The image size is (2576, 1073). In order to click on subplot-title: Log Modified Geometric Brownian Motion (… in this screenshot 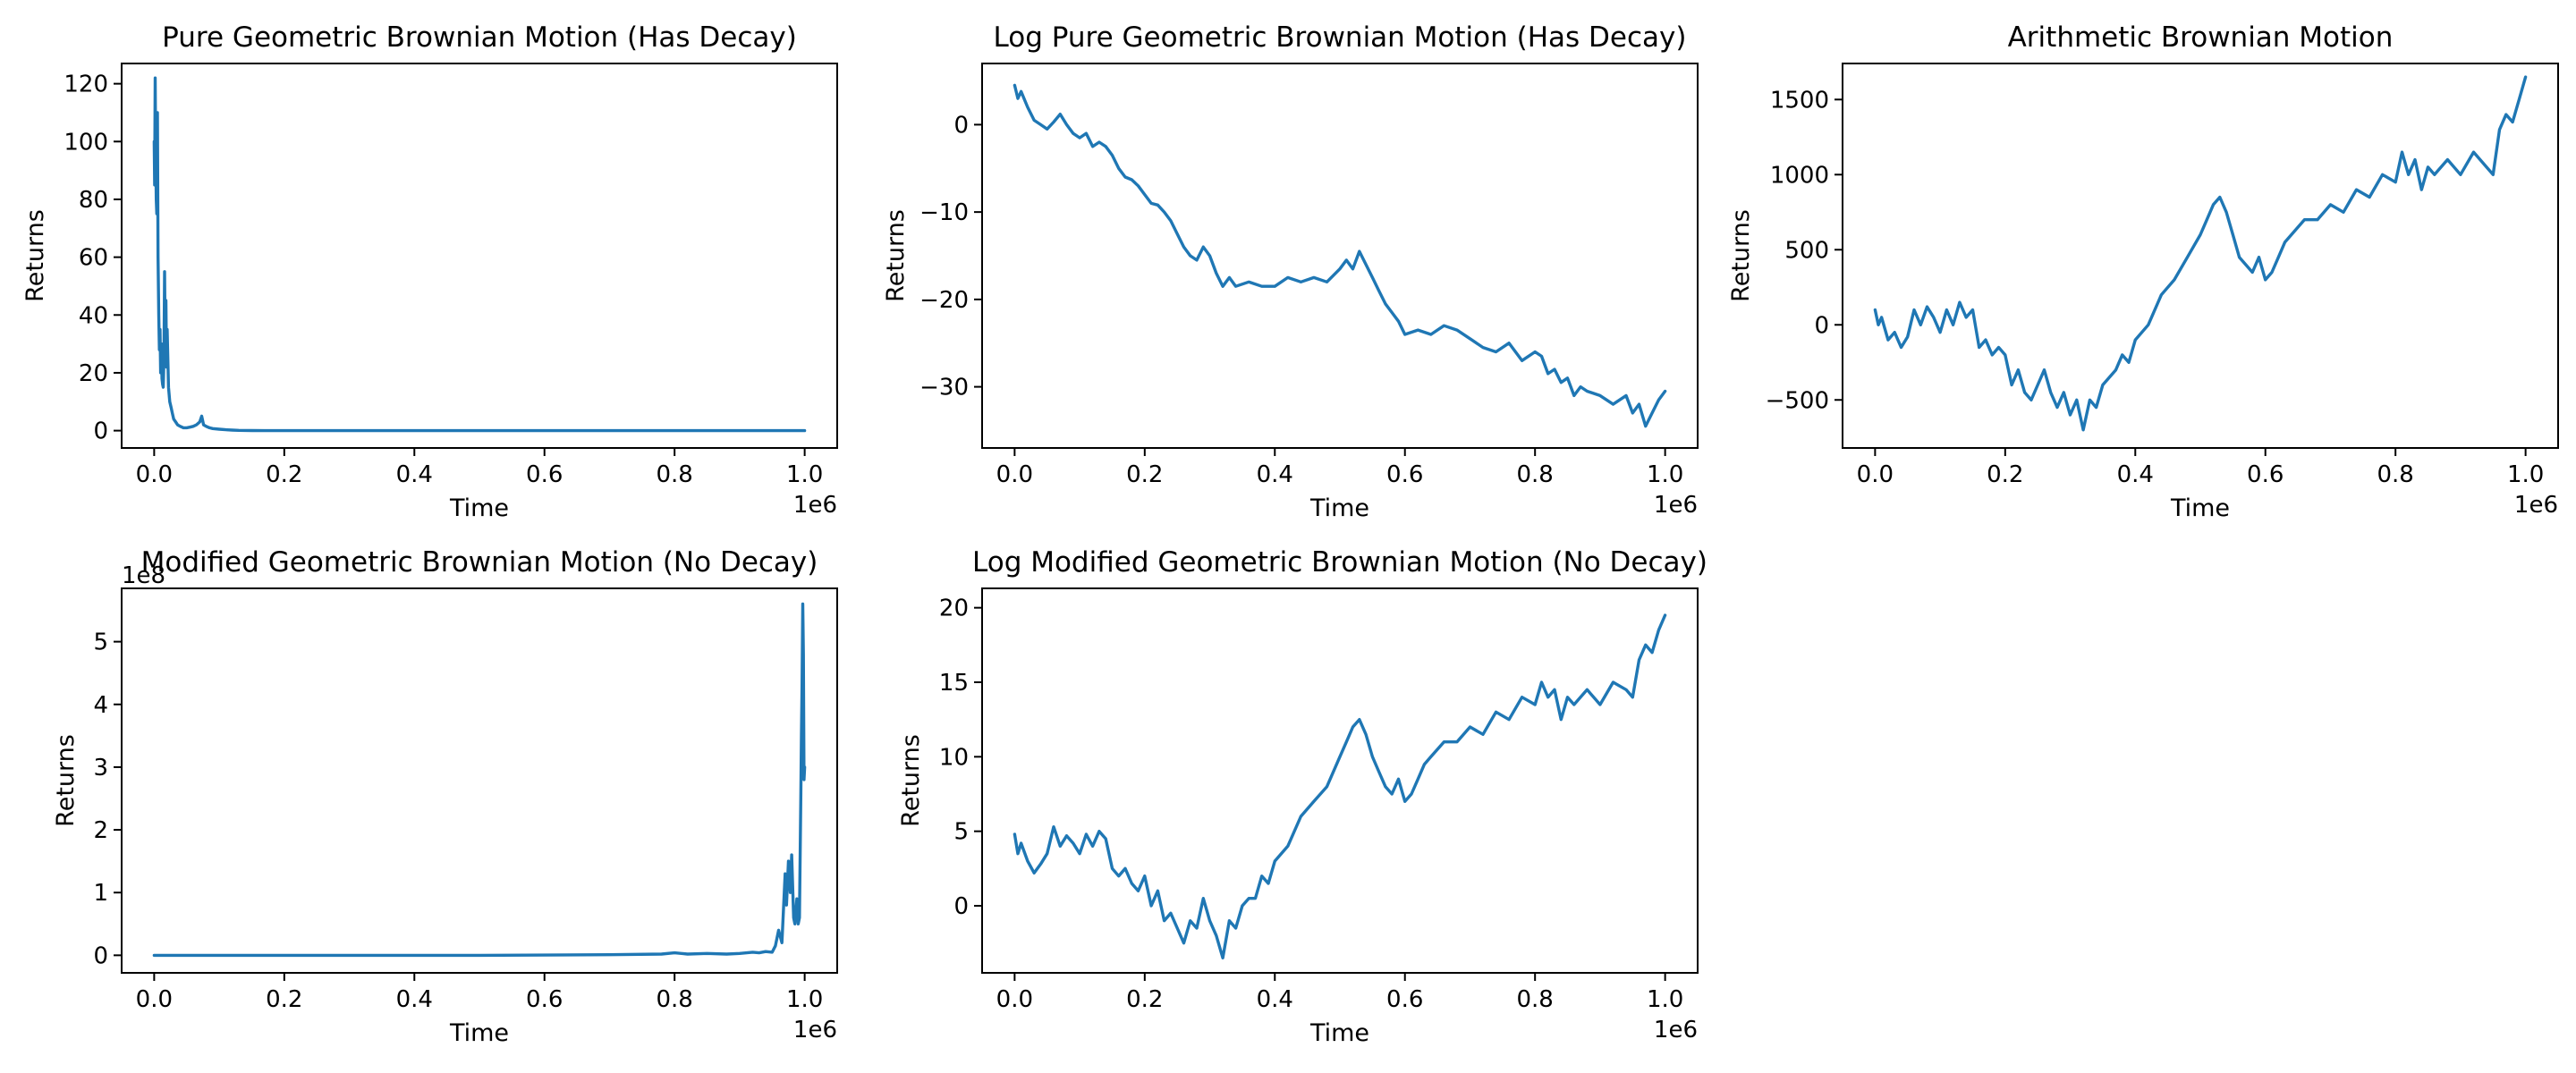, I will do `click(1339, 562)`.